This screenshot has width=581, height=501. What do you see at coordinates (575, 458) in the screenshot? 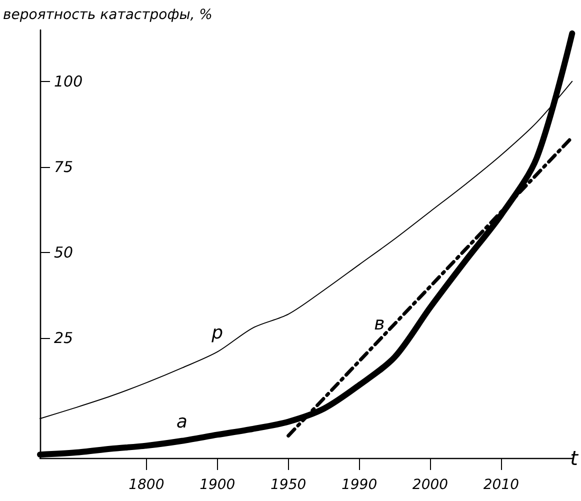
I see `x-axis-title: t` at bounding box center [575, 458].